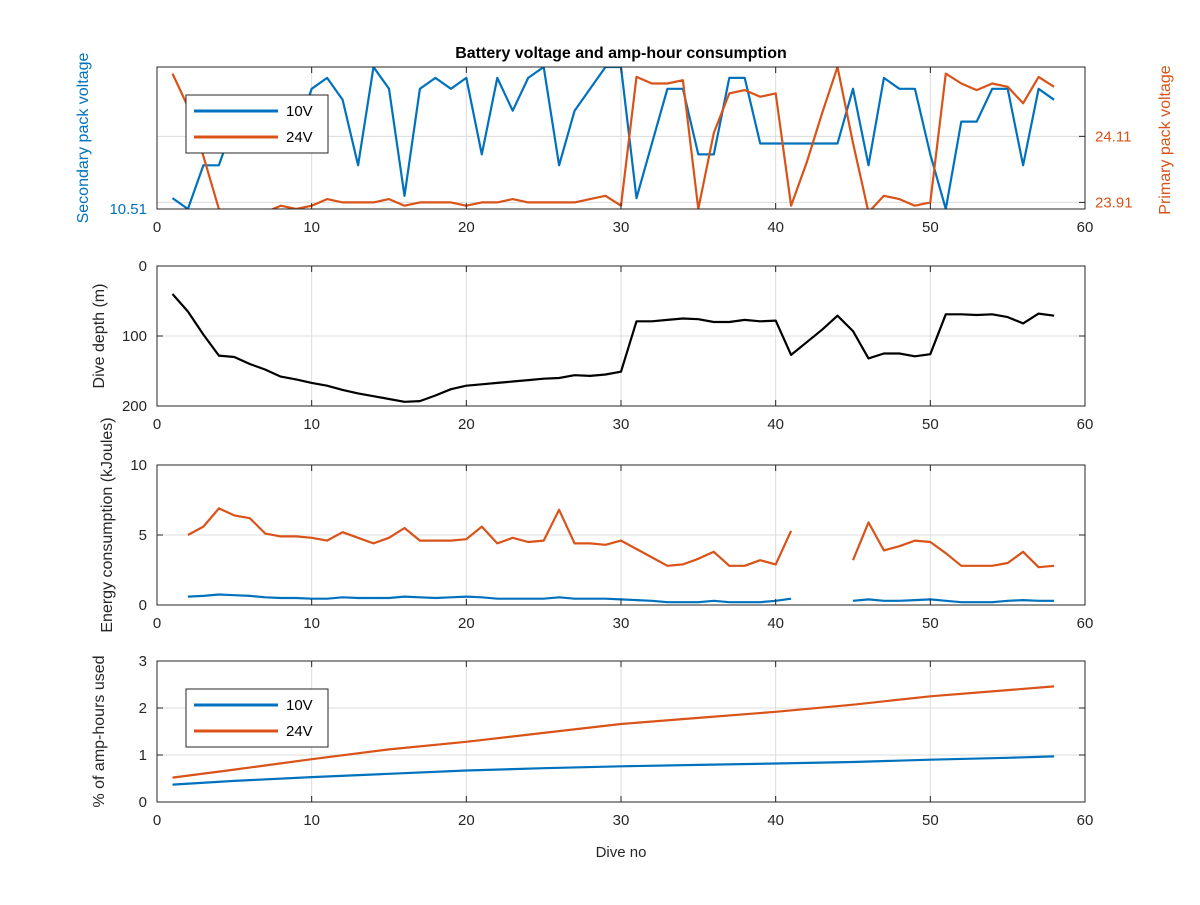 This screenshot has width=1200, height=905. I want to click on y-tick-label-right: 24.11, so click(1113, 136).